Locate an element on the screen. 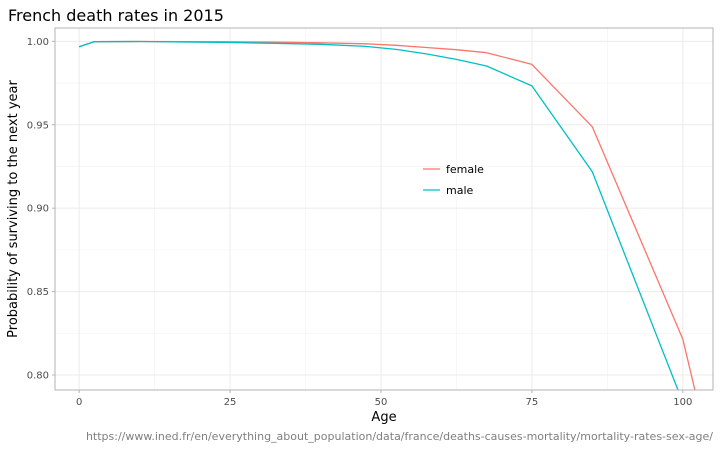 This screenshot has width=720, height=450. y-axis-ticks: 0.80 0.85 0.90 0.95 1.00 is located at coordinates (41, 209).